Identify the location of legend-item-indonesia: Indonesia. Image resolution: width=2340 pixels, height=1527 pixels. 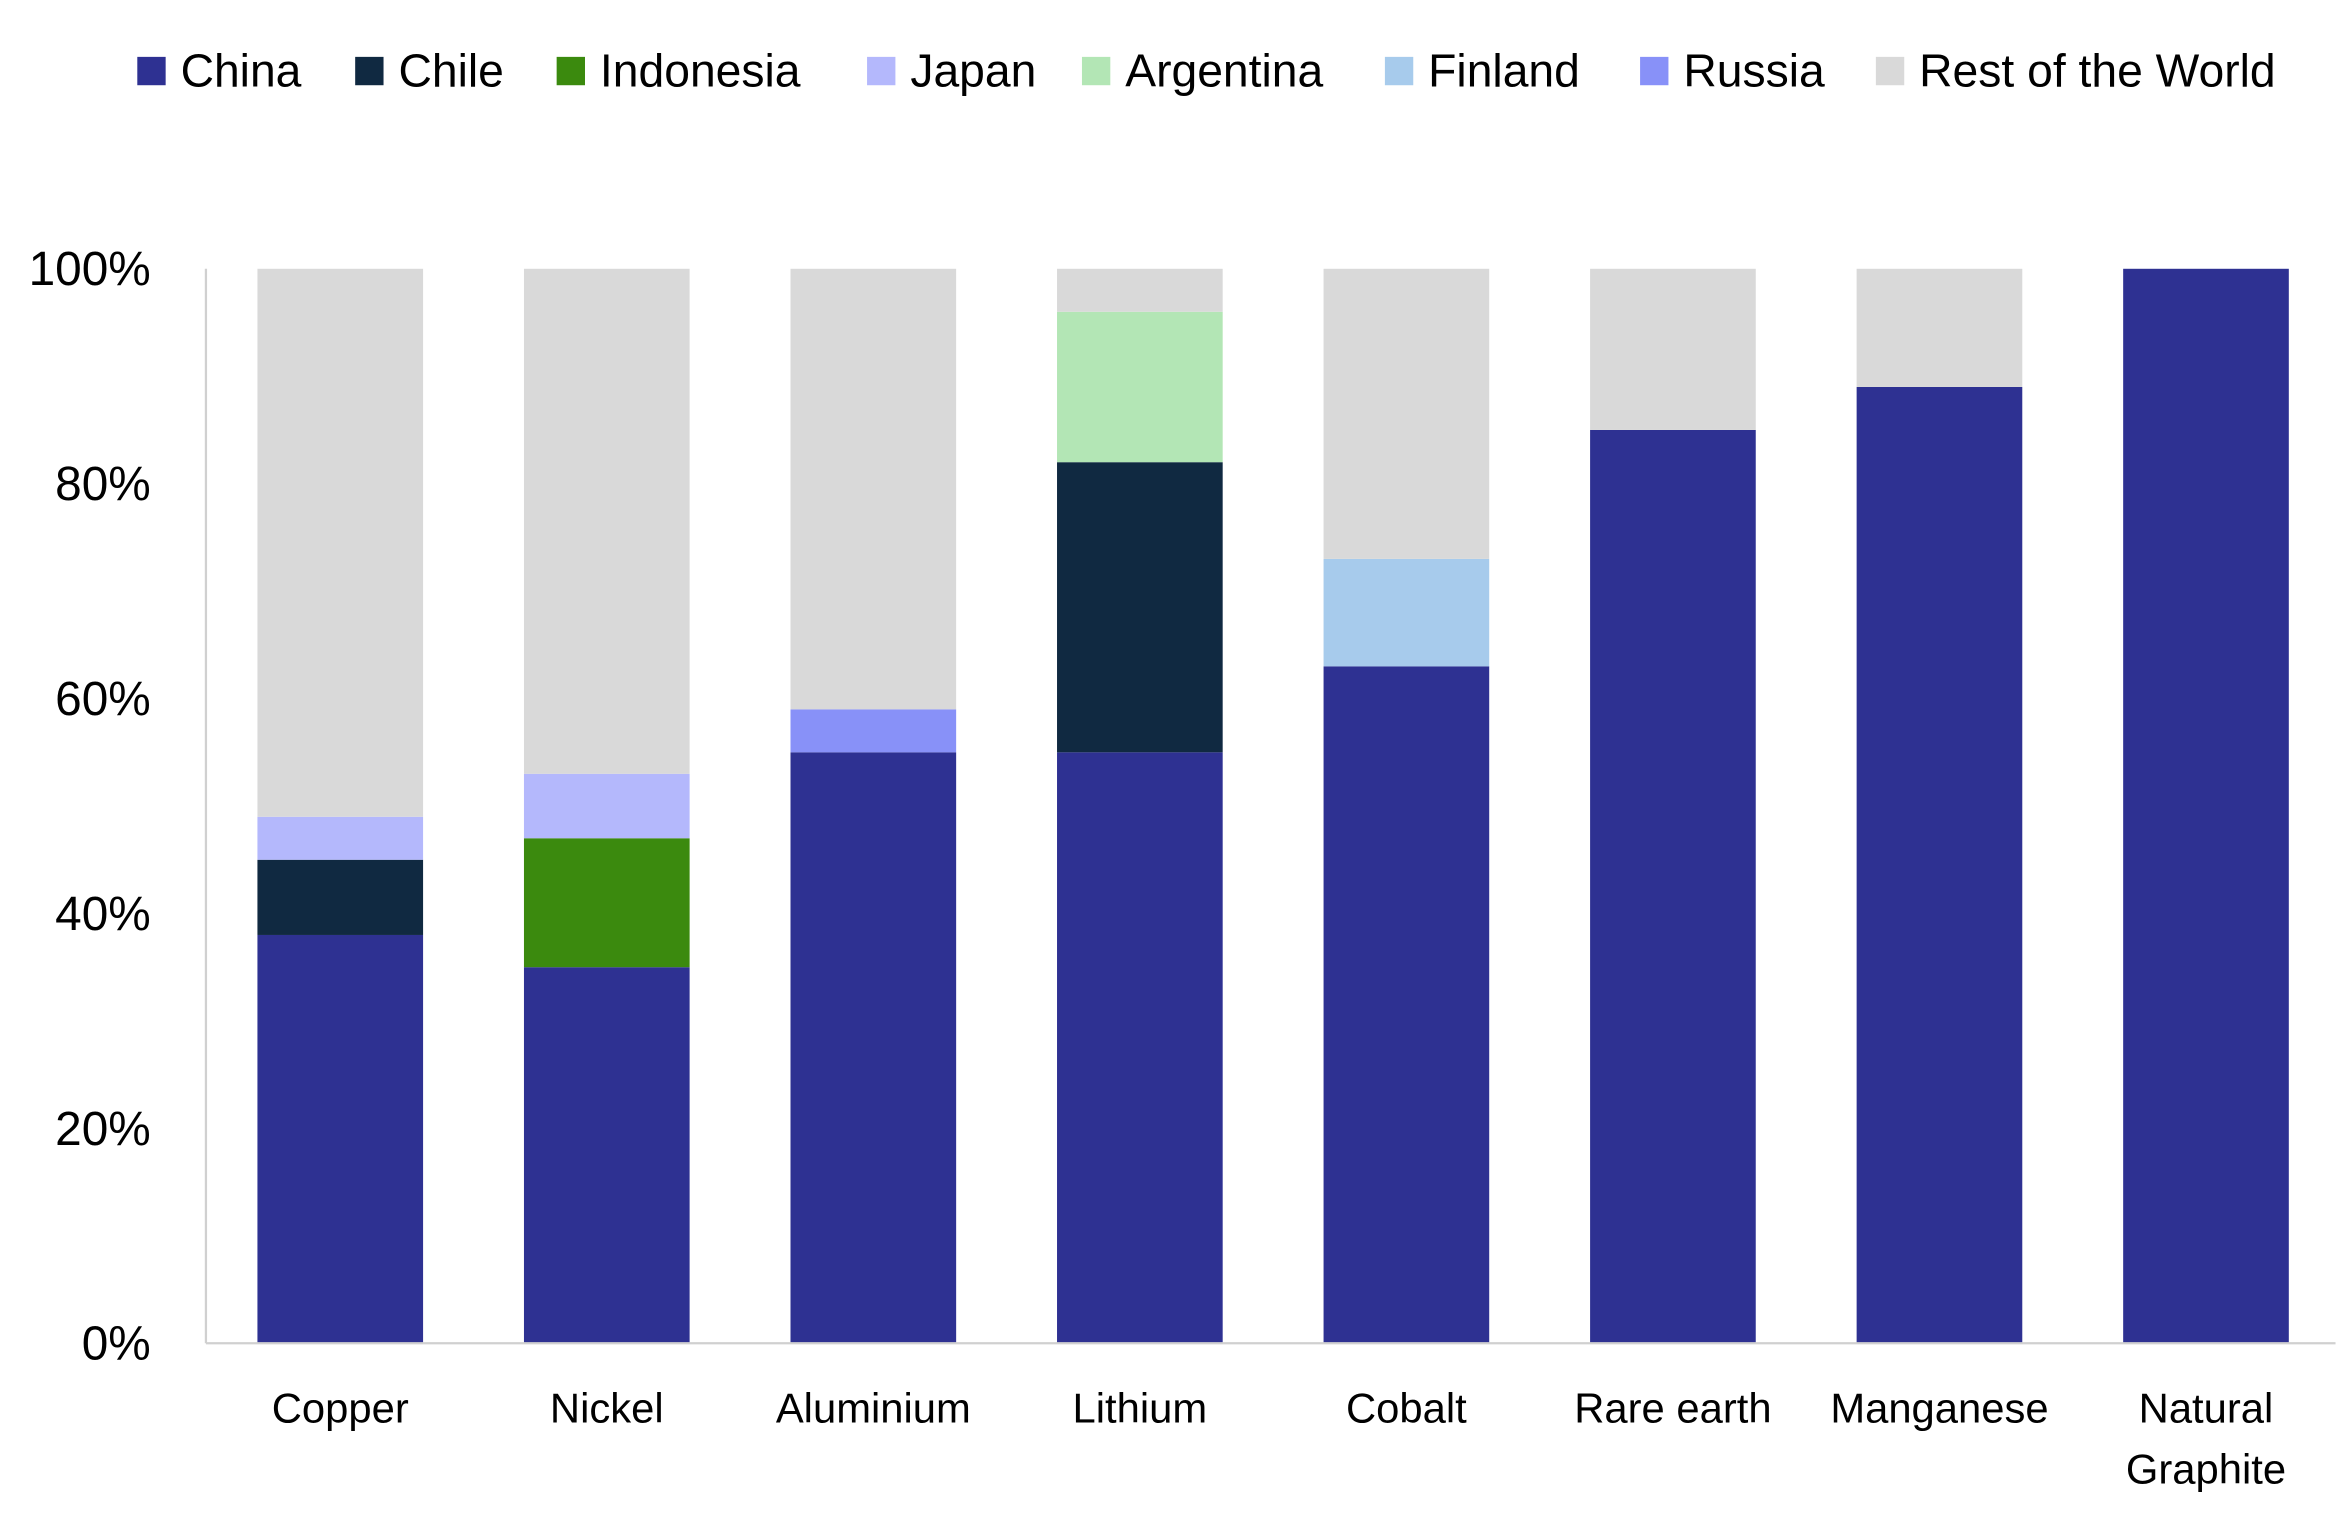
(678, 71).